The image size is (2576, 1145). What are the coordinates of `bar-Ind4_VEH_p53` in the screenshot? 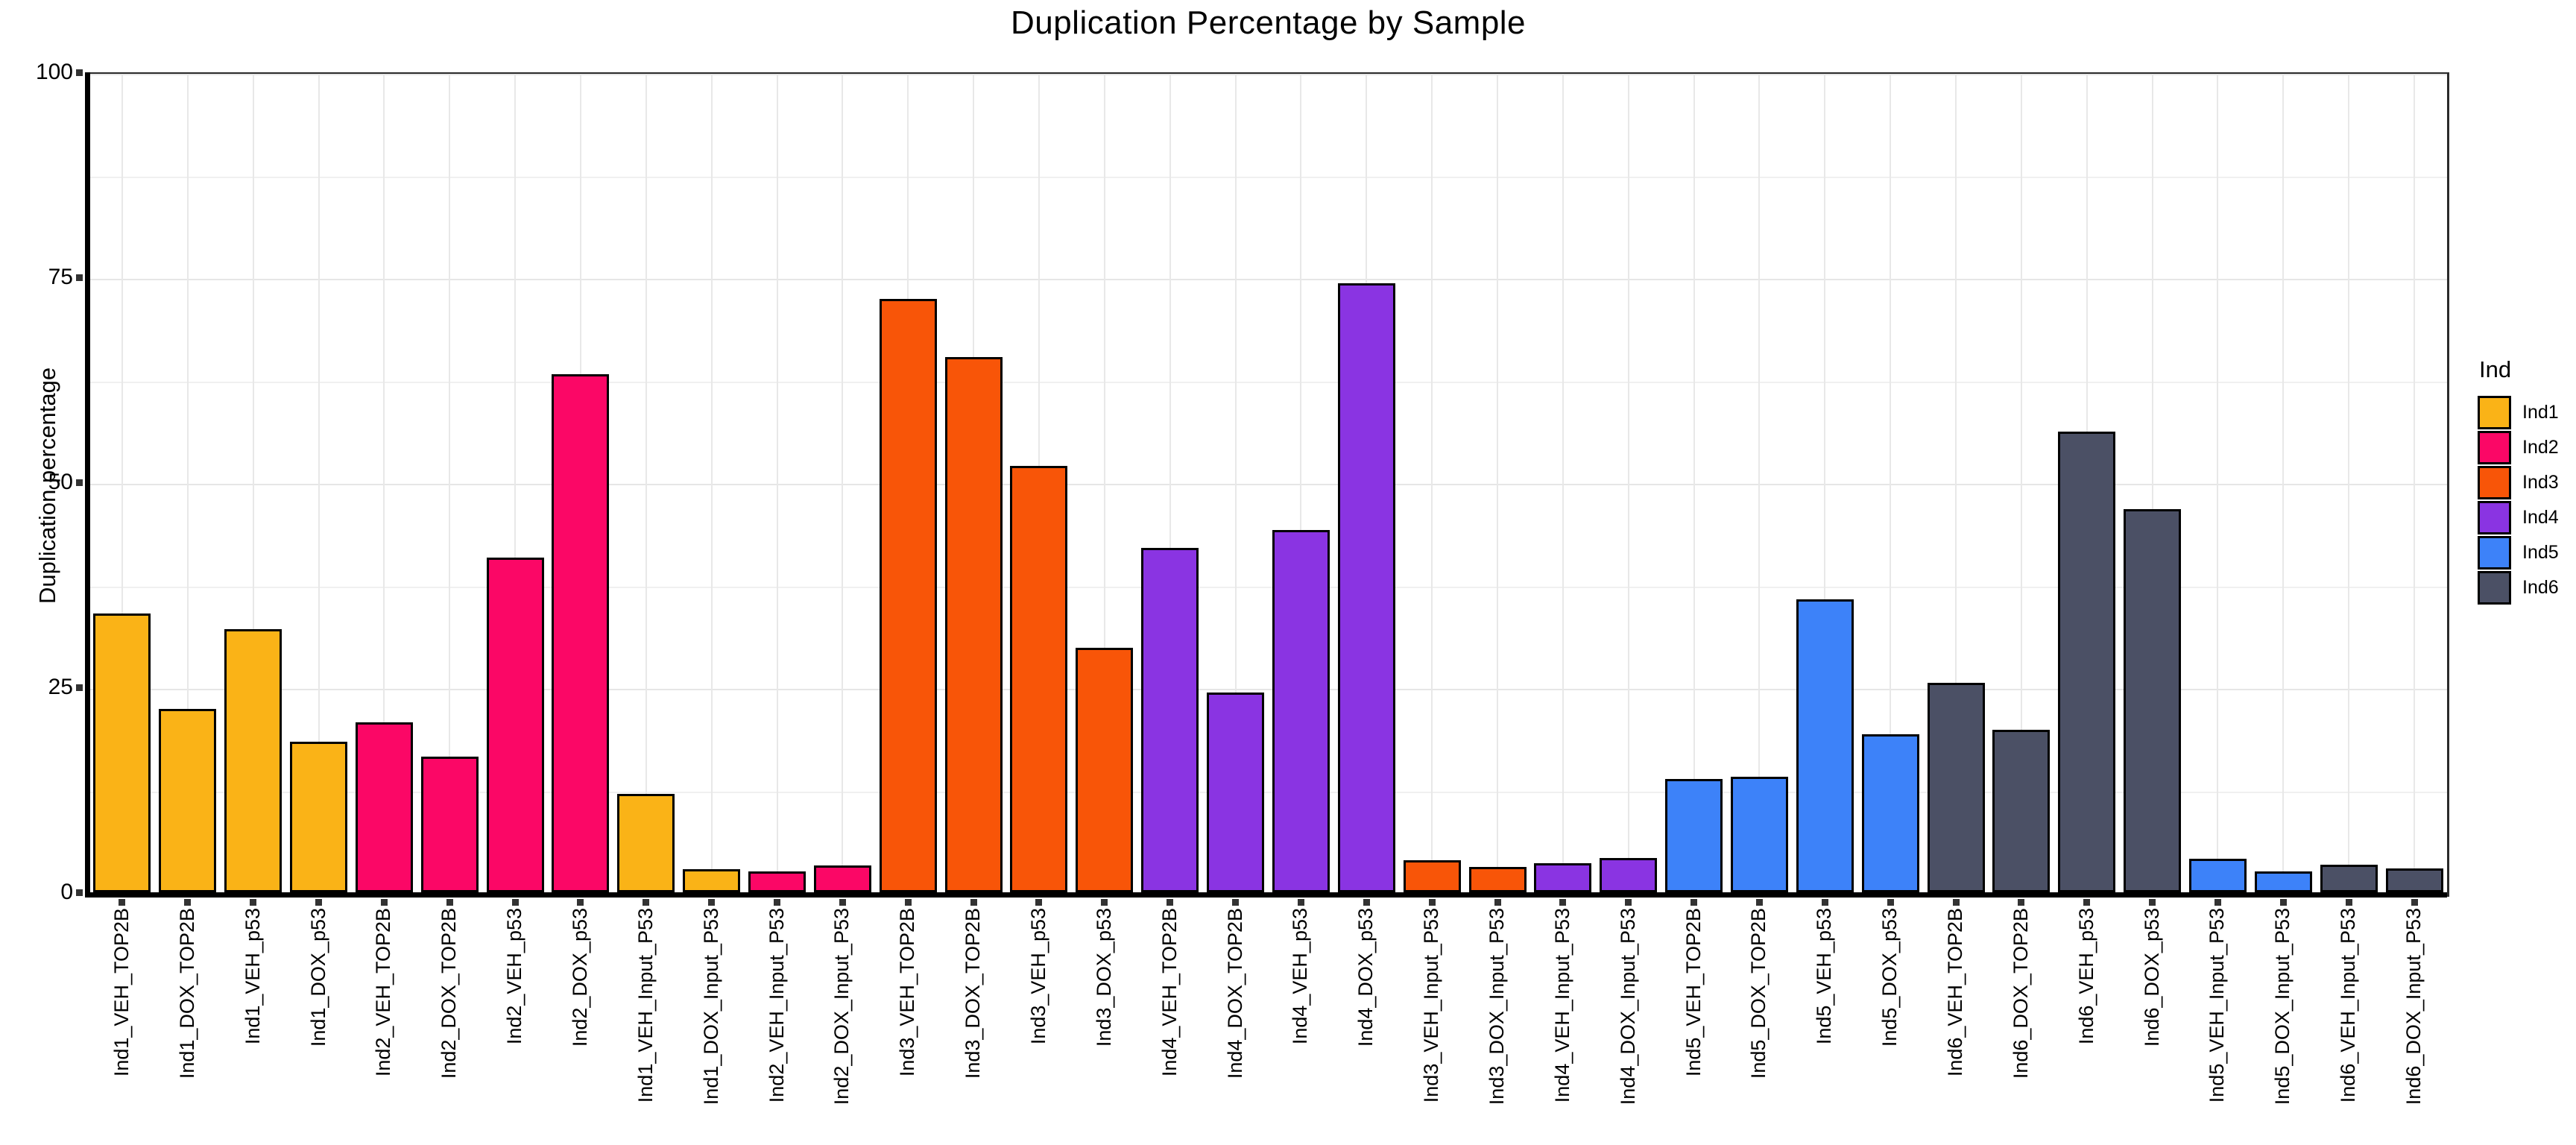 It's located at (1301, 711).